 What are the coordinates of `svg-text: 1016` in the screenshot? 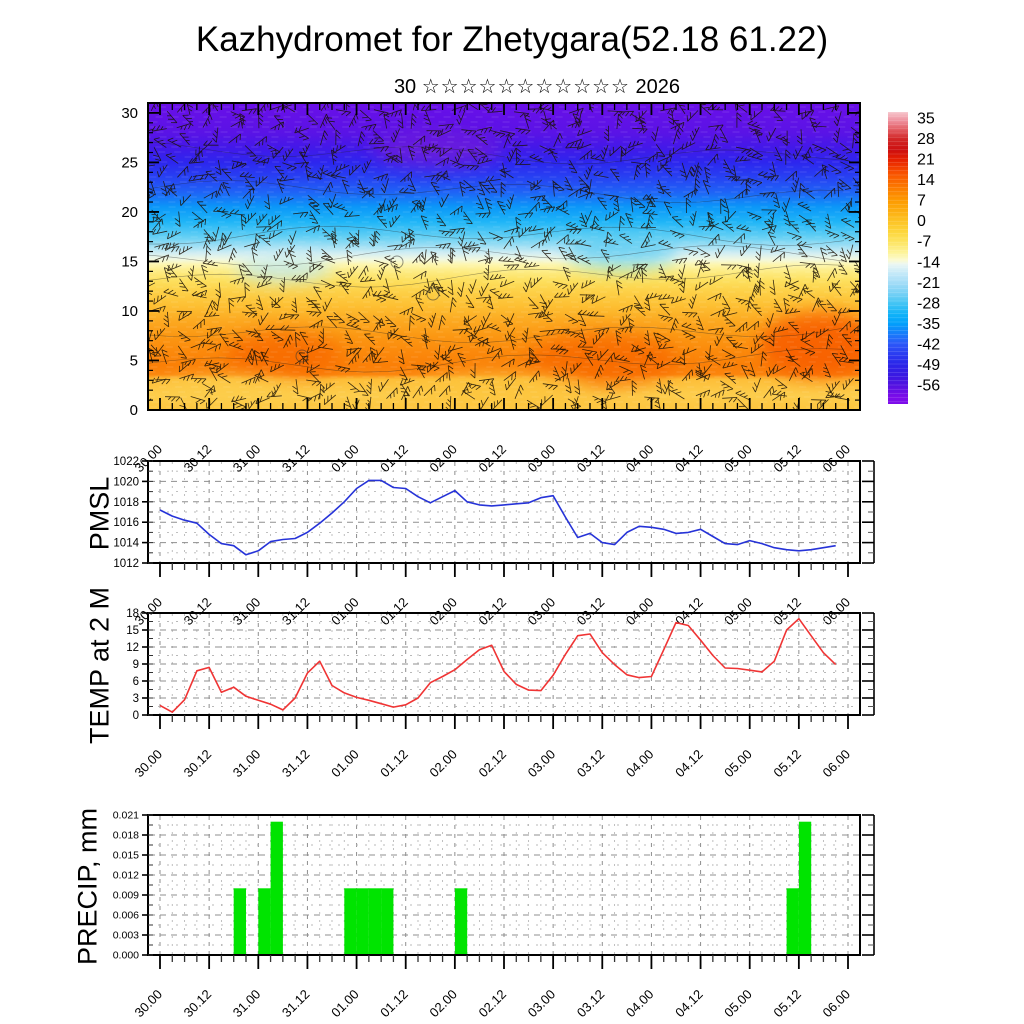 It's located at (126, 523).